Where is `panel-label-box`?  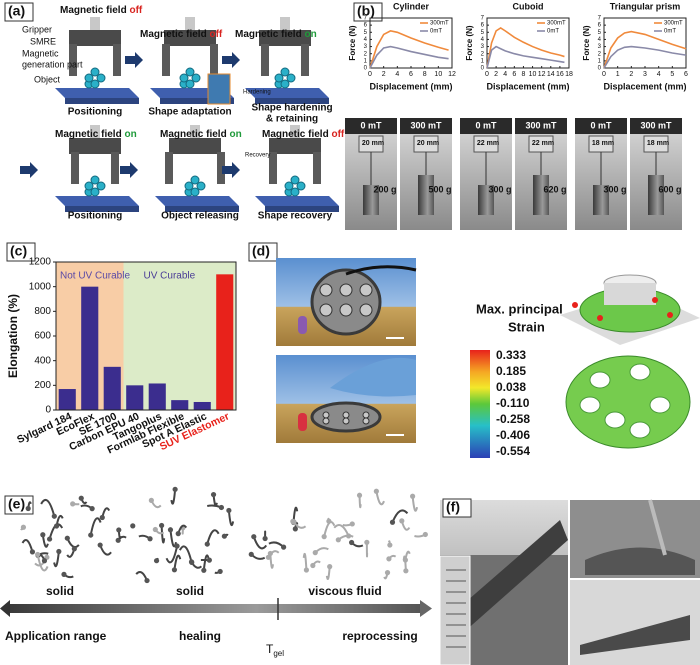 panel-label-box is located at coordinates (457, 508).